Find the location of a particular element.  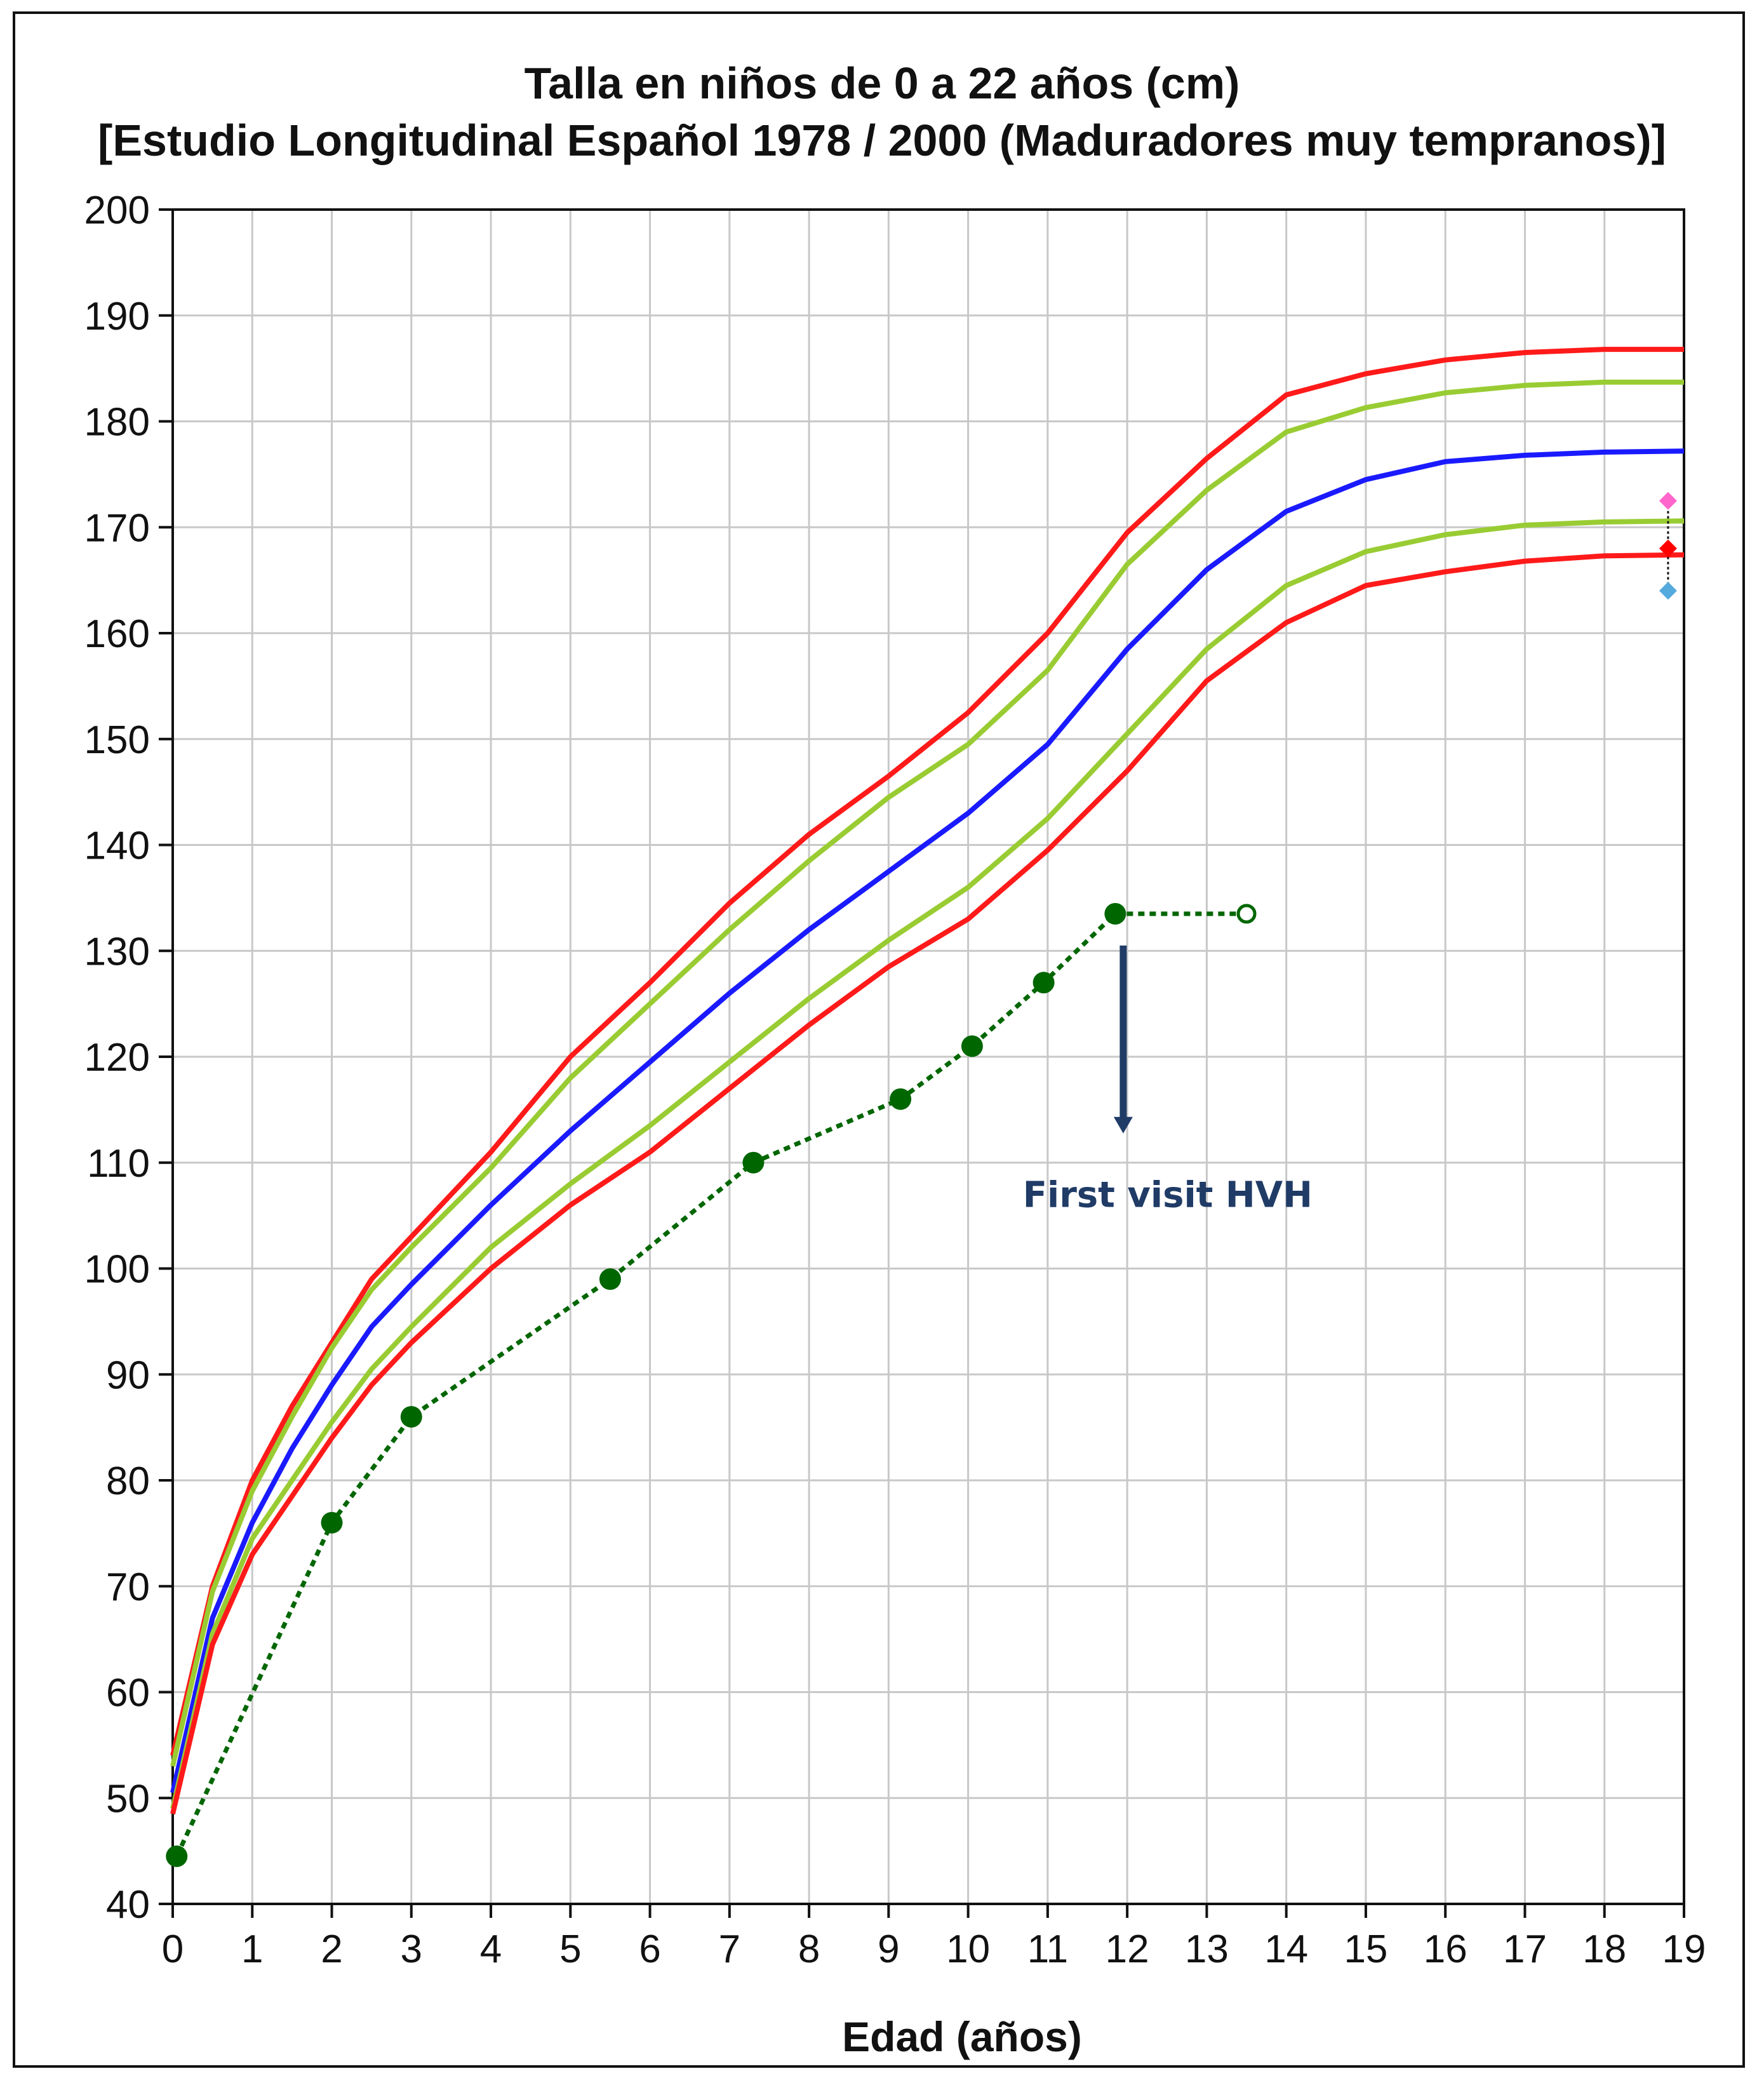

y-tick-label: 200 is located at coordinates (117, 210).